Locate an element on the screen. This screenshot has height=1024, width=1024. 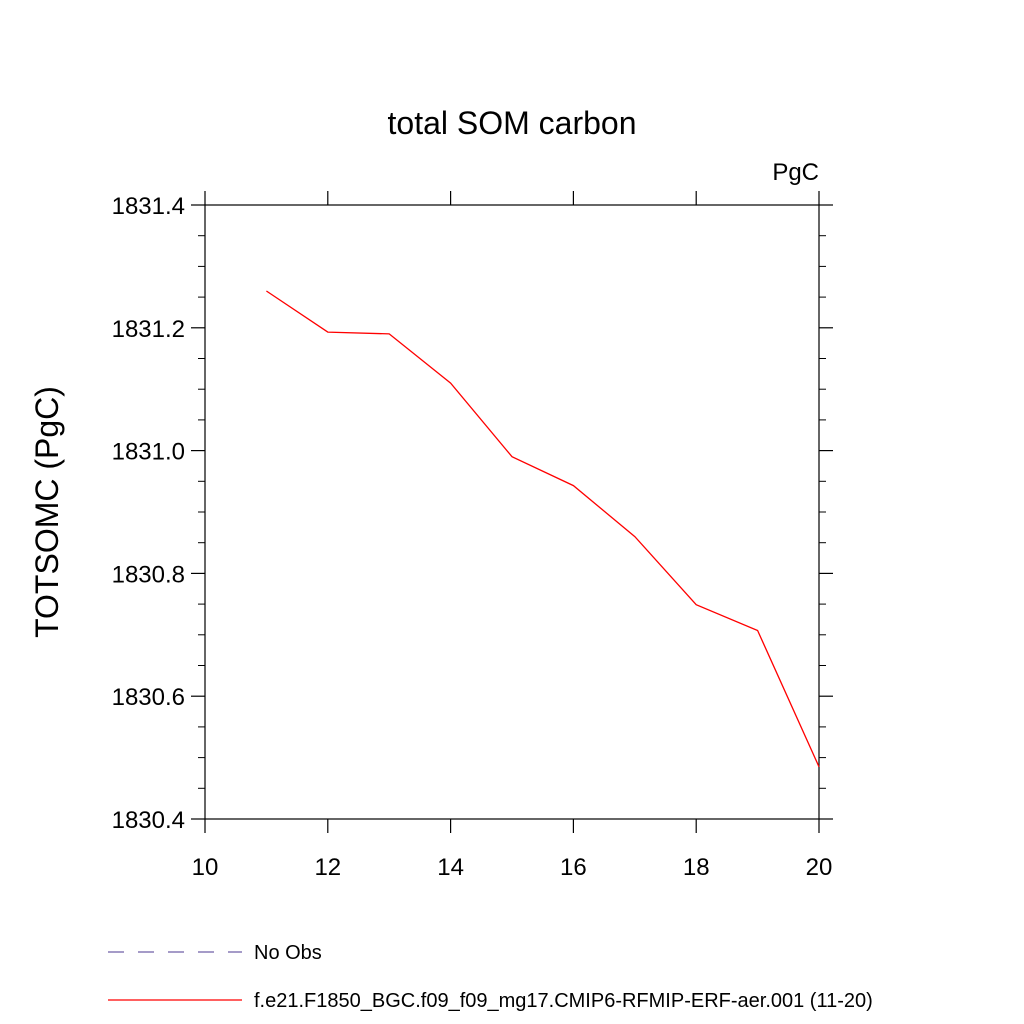
x-tick-label: 14 is located at coordinates (450, 867).